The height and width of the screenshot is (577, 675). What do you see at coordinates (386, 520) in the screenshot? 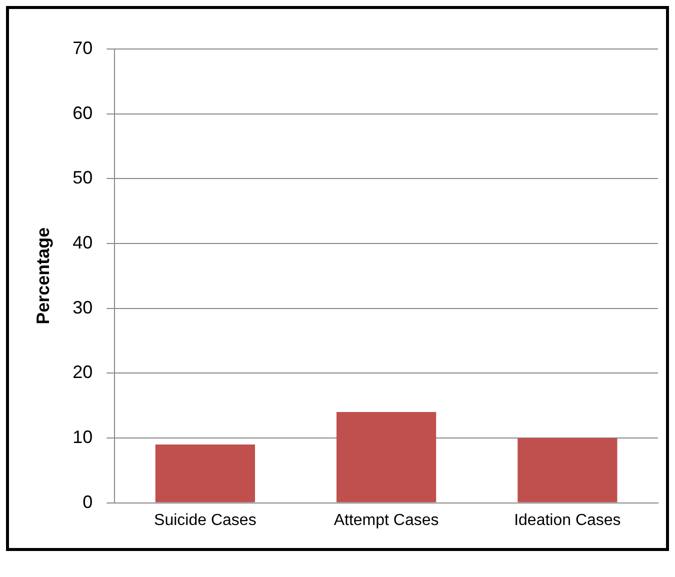
I see `x-tick-label: Attempt Cases` at bounding box center [386, 520].